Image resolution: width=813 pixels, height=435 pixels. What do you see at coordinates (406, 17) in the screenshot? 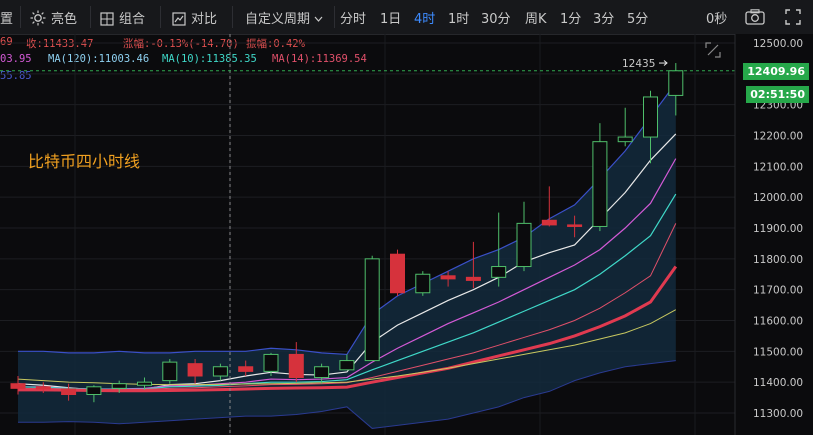
I see `toolbar: 置 亮色 组合 对比 自定义周期 分时 1日 4时 1时 30分 周K 1分 3分 5分 0秒` at bounding box center [406, 17].